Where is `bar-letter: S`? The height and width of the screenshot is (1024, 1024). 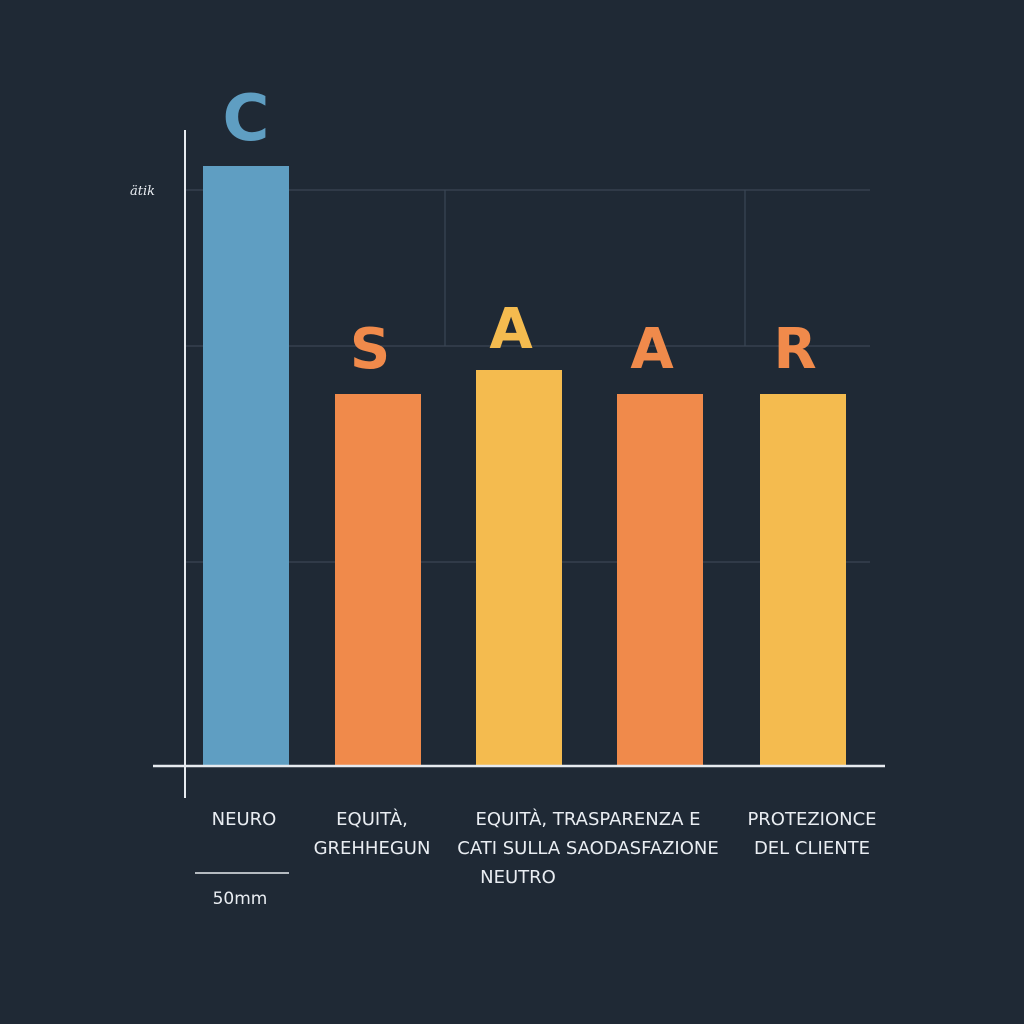 bar-letter: S is located at coordinates (370, 349).